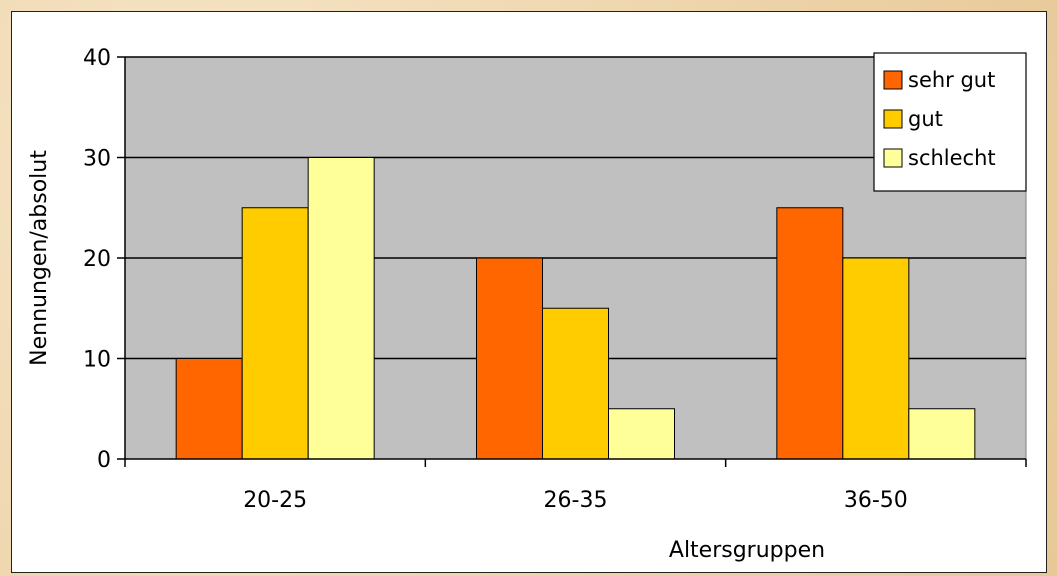 This screenshot has height=576, width=1057. Describe the element at coordinates (952, 158) in the screenshot. I see `legend-label: schlecht` at that location.